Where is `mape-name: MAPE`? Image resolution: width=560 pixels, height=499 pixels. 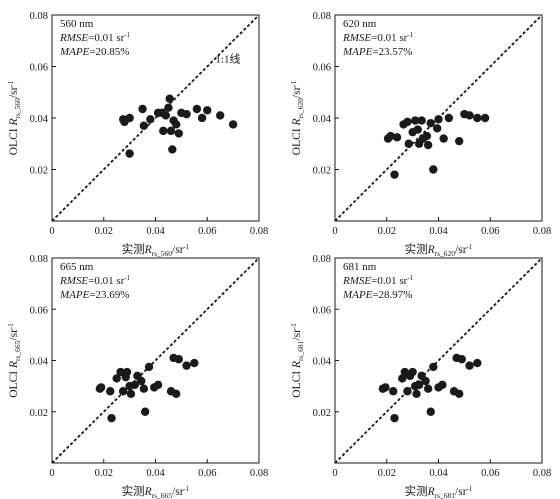 mape-name: MAPE is located at coordinates (357, 295).